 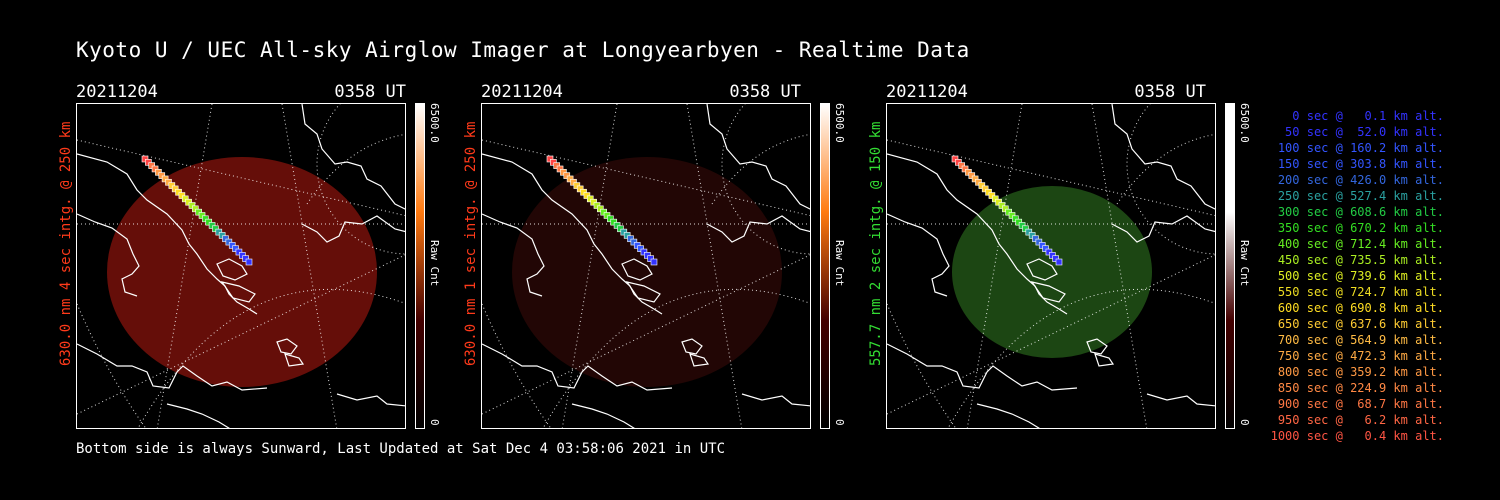 What do you see at coordinates (117, 92) in the screenshot?
I see `panel-1-date: 20211204` at bounding box center [117, 92].